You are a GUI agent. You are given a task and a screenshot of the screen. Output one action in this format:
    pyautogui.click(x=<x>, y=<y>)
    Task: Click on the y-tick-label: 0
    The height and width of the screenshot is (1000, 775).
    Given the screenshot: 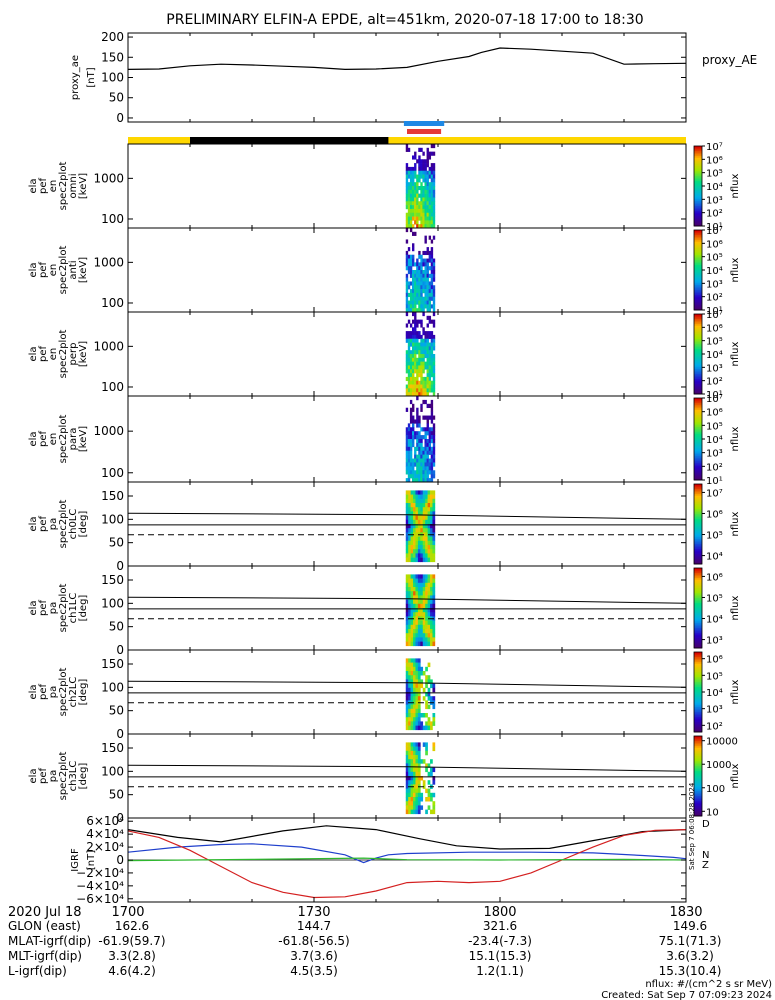 What is the action you would take?
    pyautogui.click(x=120, y=860)
    